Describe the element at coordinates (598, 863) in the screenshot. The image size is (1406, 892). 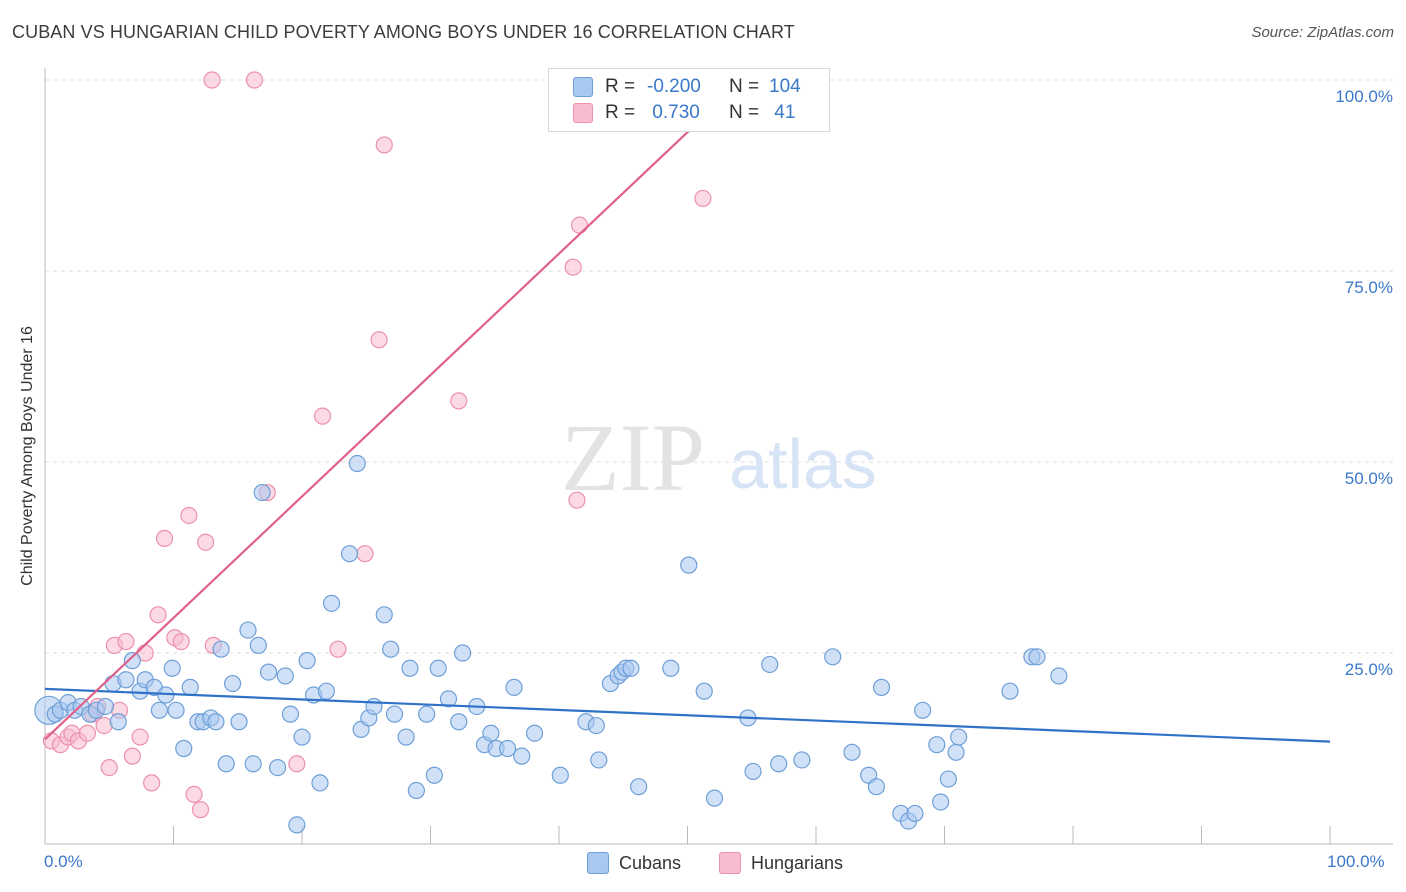
I see `cubans-legend-icon` at that location.